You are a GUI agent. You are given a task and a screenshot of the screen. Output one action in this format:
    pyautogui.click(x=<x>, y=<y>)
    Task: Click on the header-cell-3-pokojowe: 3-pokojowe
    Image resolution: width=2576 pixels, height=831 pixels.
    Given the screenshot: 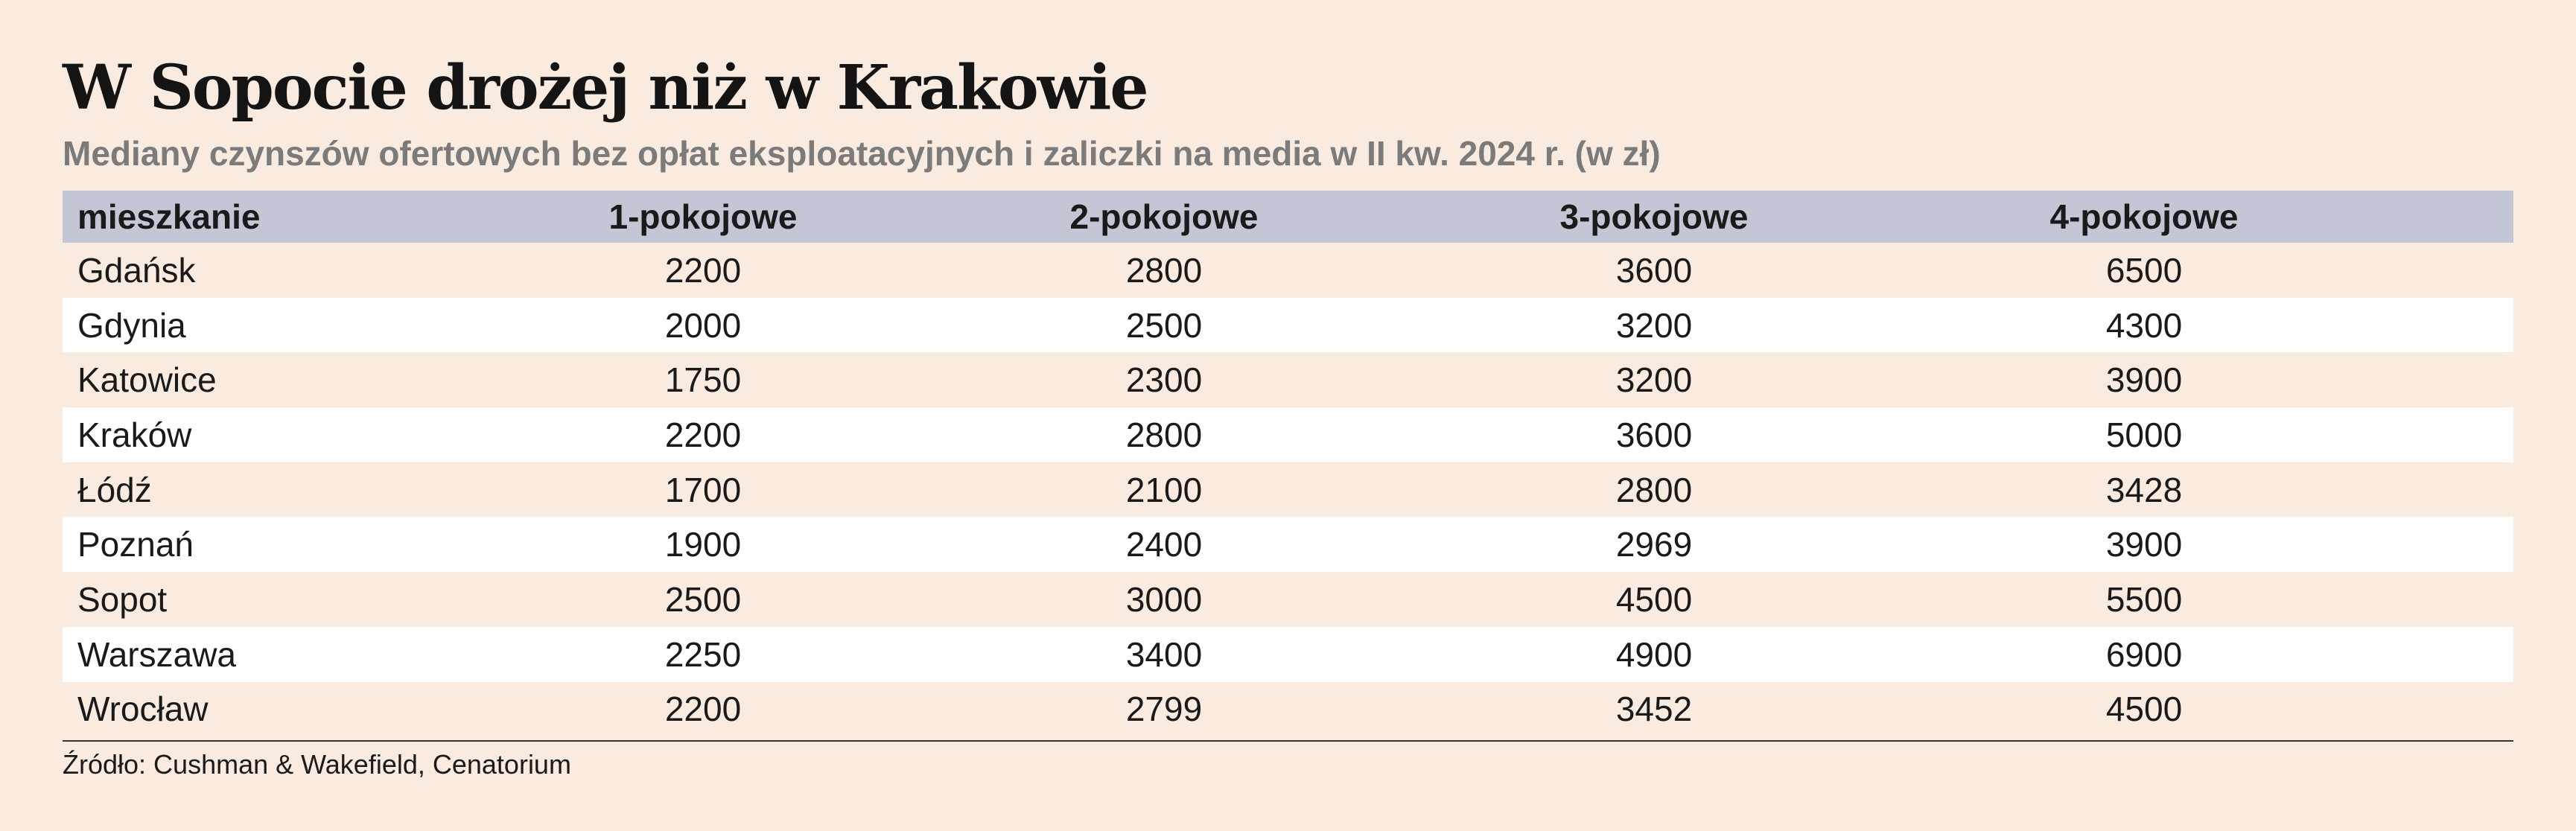 What is the action you would take?
    pyautogui.click(x=1654, y=216)
    